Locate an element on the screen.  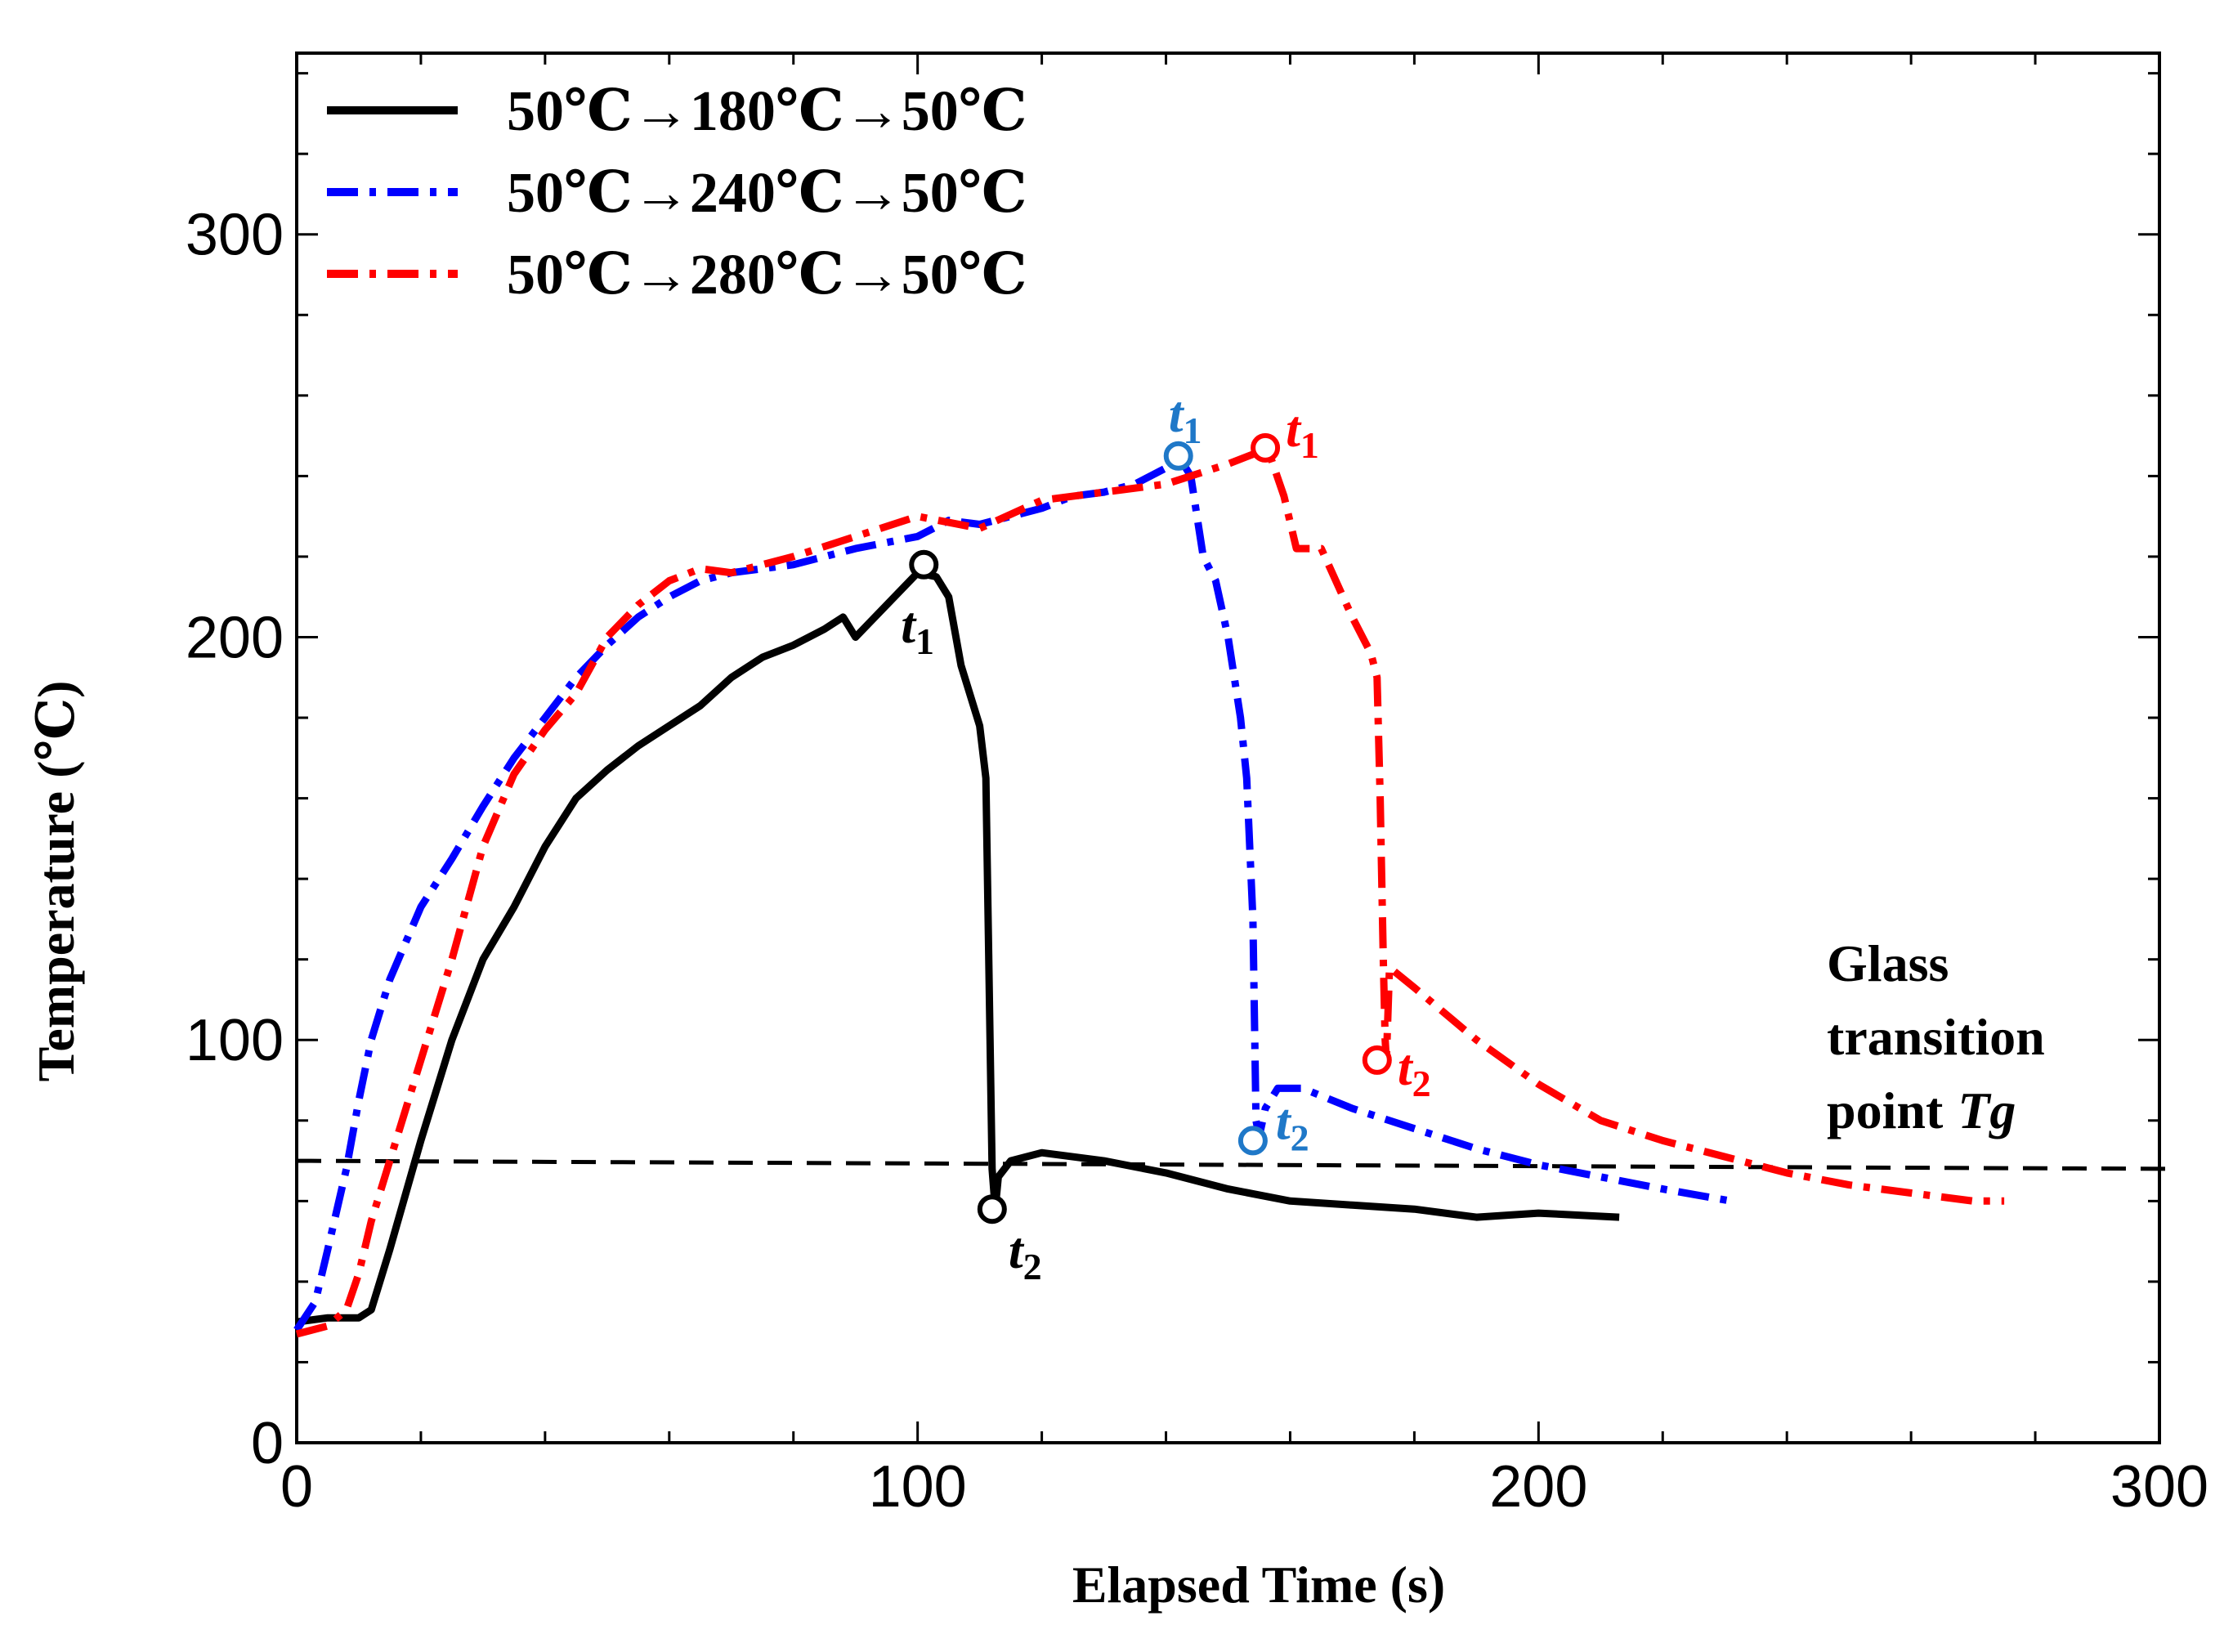
marker-label-t1-series-0: t1 is located at coordinates (917, 629).